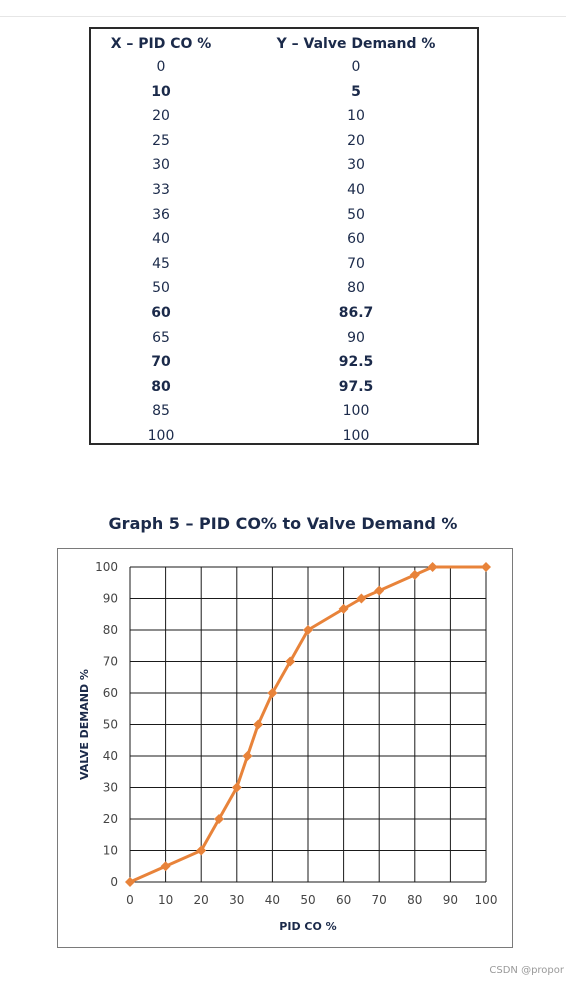 Image resolution: width=566 pixels, height=985 pixels. I want to click on table-cell-x: 40, so click(161, 239).